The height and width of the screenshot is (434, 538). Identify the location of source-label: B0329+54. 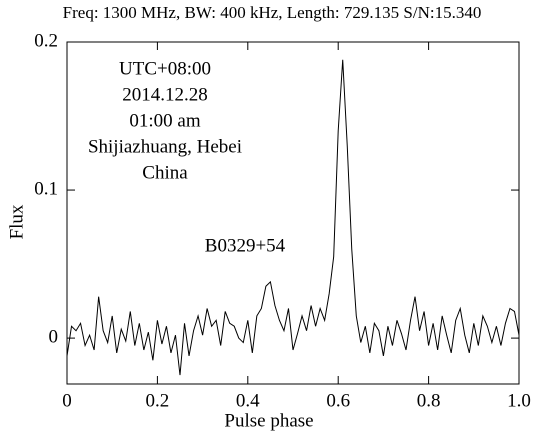
(245, 245).